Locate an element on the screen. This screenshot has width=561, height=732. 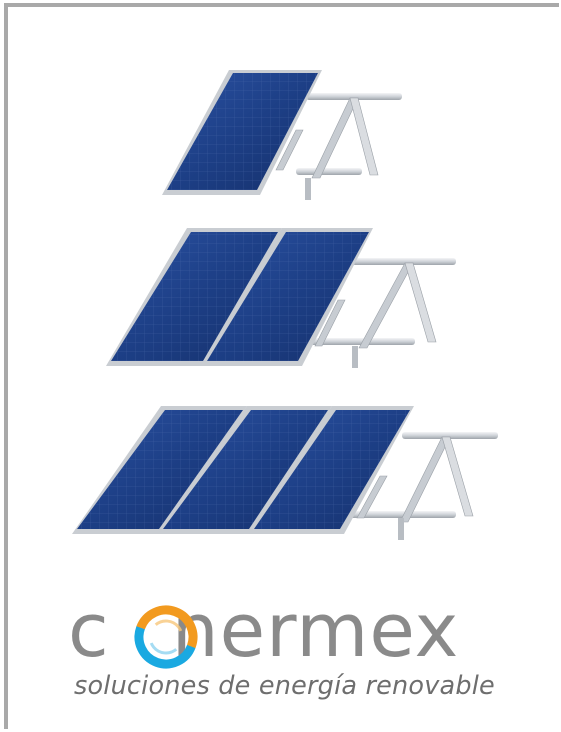
array-1-panel is located at coordinates (282, 135).